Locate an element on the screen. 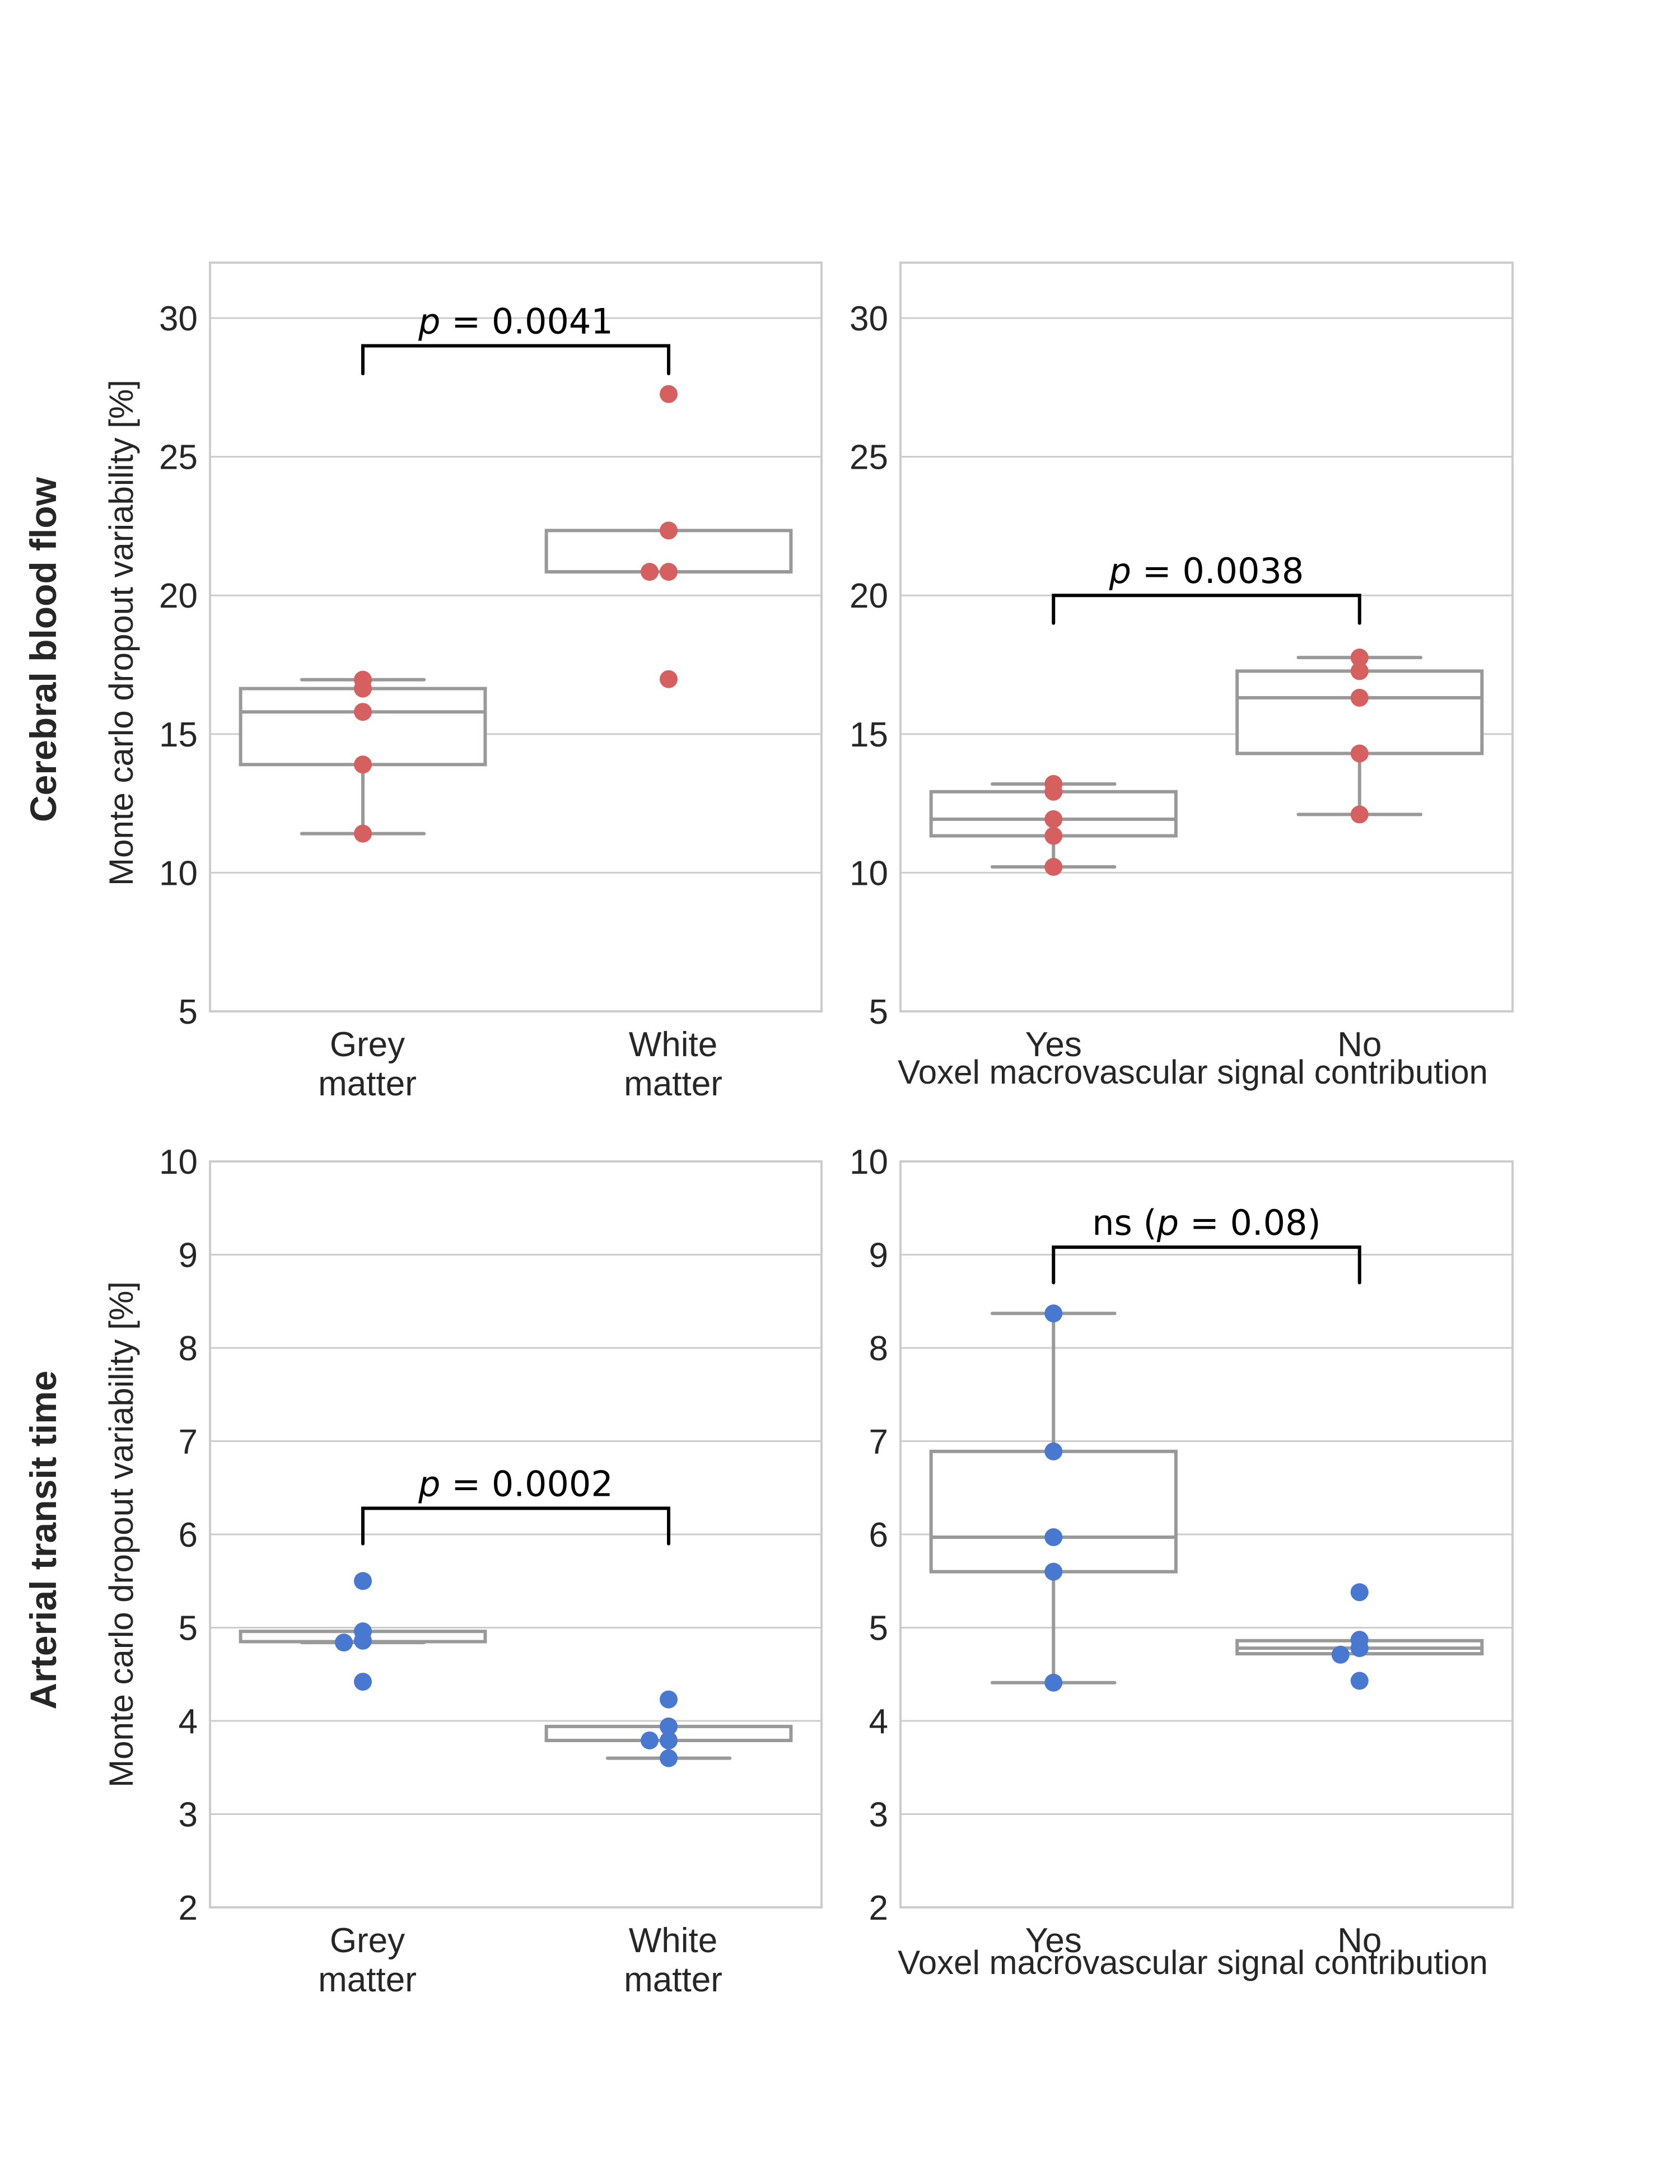 Image resolution: width=1680 pixels, height=2184 pixels. panel-cbf-macrovascular: 5 10 15 20 25 30 Yes No p = 0.0038 is located at coordinates (1182, 663).